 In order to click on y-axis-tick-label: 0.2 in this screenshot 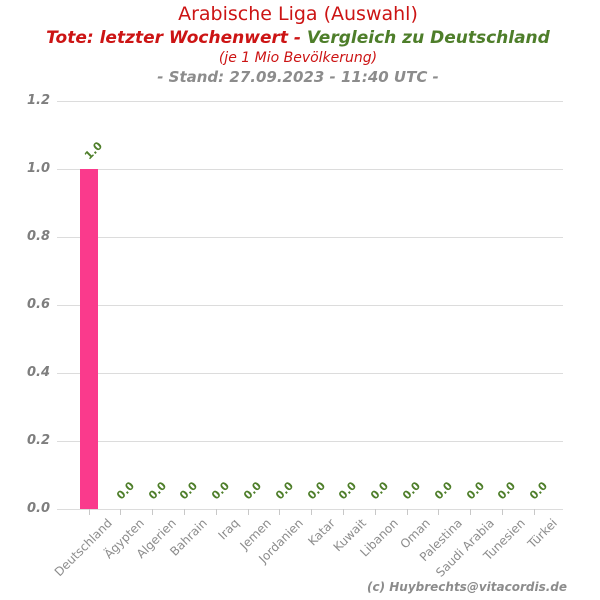, I will do `click(38, 440)`.